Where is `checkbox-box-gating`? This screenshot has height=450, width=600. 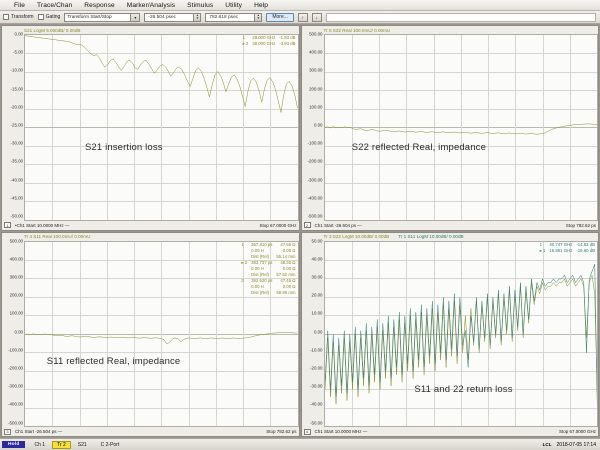
checkbox-box-gating is located at coordinates (40, 17).